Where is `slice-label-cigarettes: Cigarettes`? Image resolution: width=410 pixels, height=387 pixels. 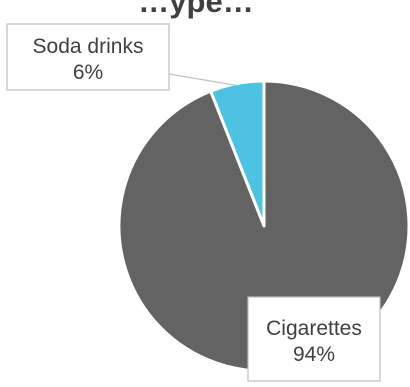
slice-label-cigarettes: Cigarettes is located at coordinates (314, 328).